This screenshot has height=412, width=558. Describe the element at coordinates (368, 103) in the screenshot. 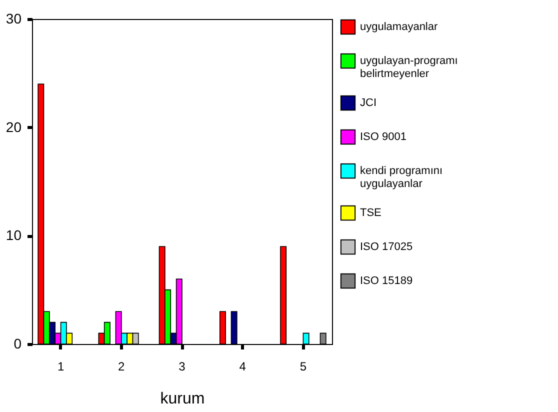

I see `legend-label: JCI` at that location.